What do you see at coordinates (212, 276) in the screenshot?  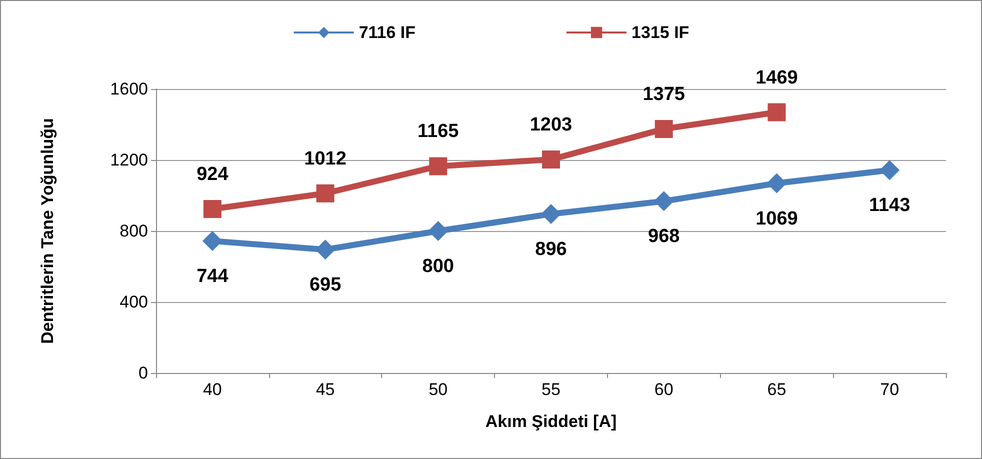 I see `data-label: 744` at bounding box center [212, 276].